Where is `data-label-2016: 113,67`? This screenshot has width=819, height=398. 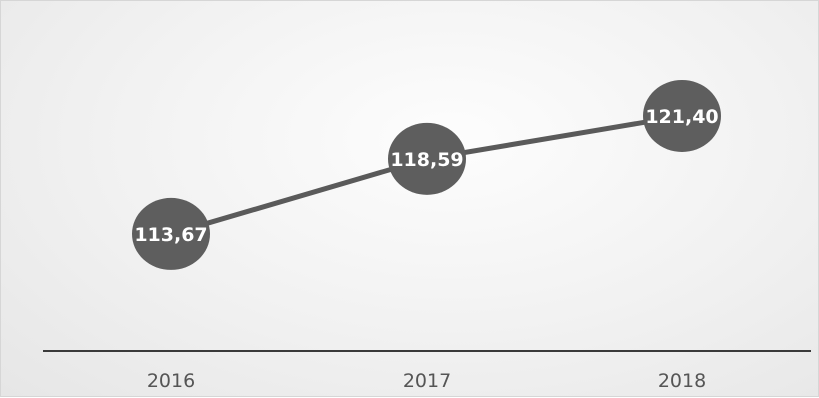 data-label-2016: 113,67 is located at coordinates (170, 235).